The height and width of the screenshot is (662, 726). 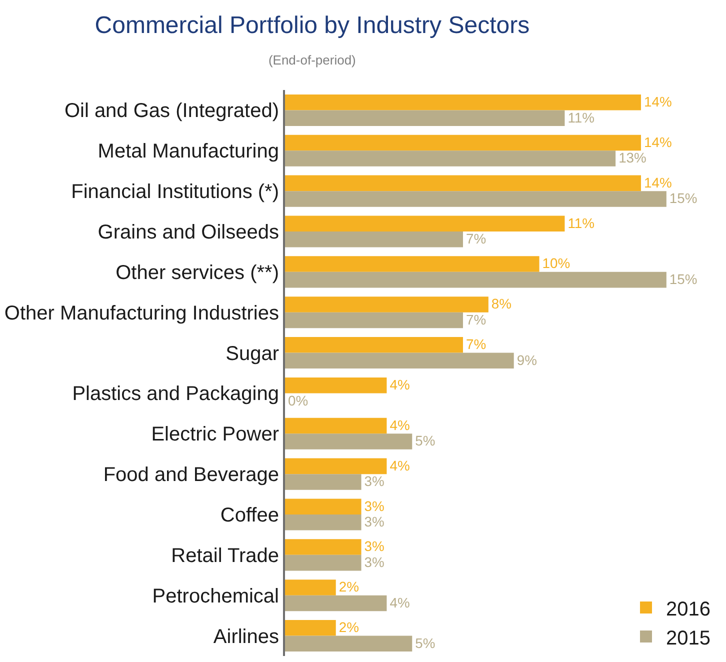 What do you see at coordinates (501, 304) in the screenshot?
I see `data-label: 8%` at bounding box center [501, 304].